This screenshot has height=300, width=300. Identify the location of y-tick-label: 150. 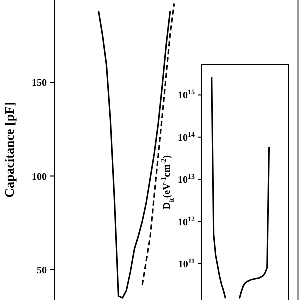
(39, 83).